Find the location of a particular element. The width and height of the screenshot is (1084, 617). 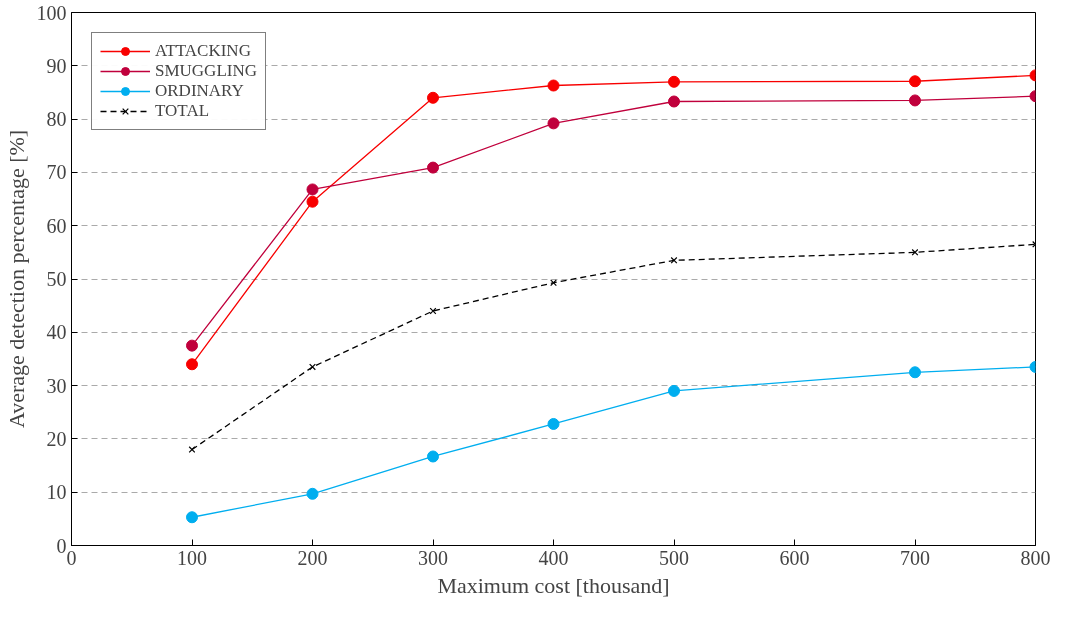

x-tick-label: 500 is located at coordinates (674, 557).